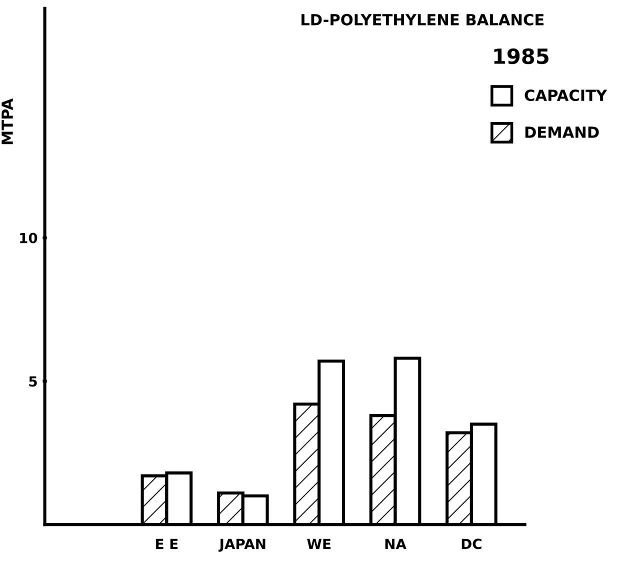  What do you see at coordinates (29, 238) in the screenshot?
I see `y-tick-label: 10` at bounding box center [29, 238].